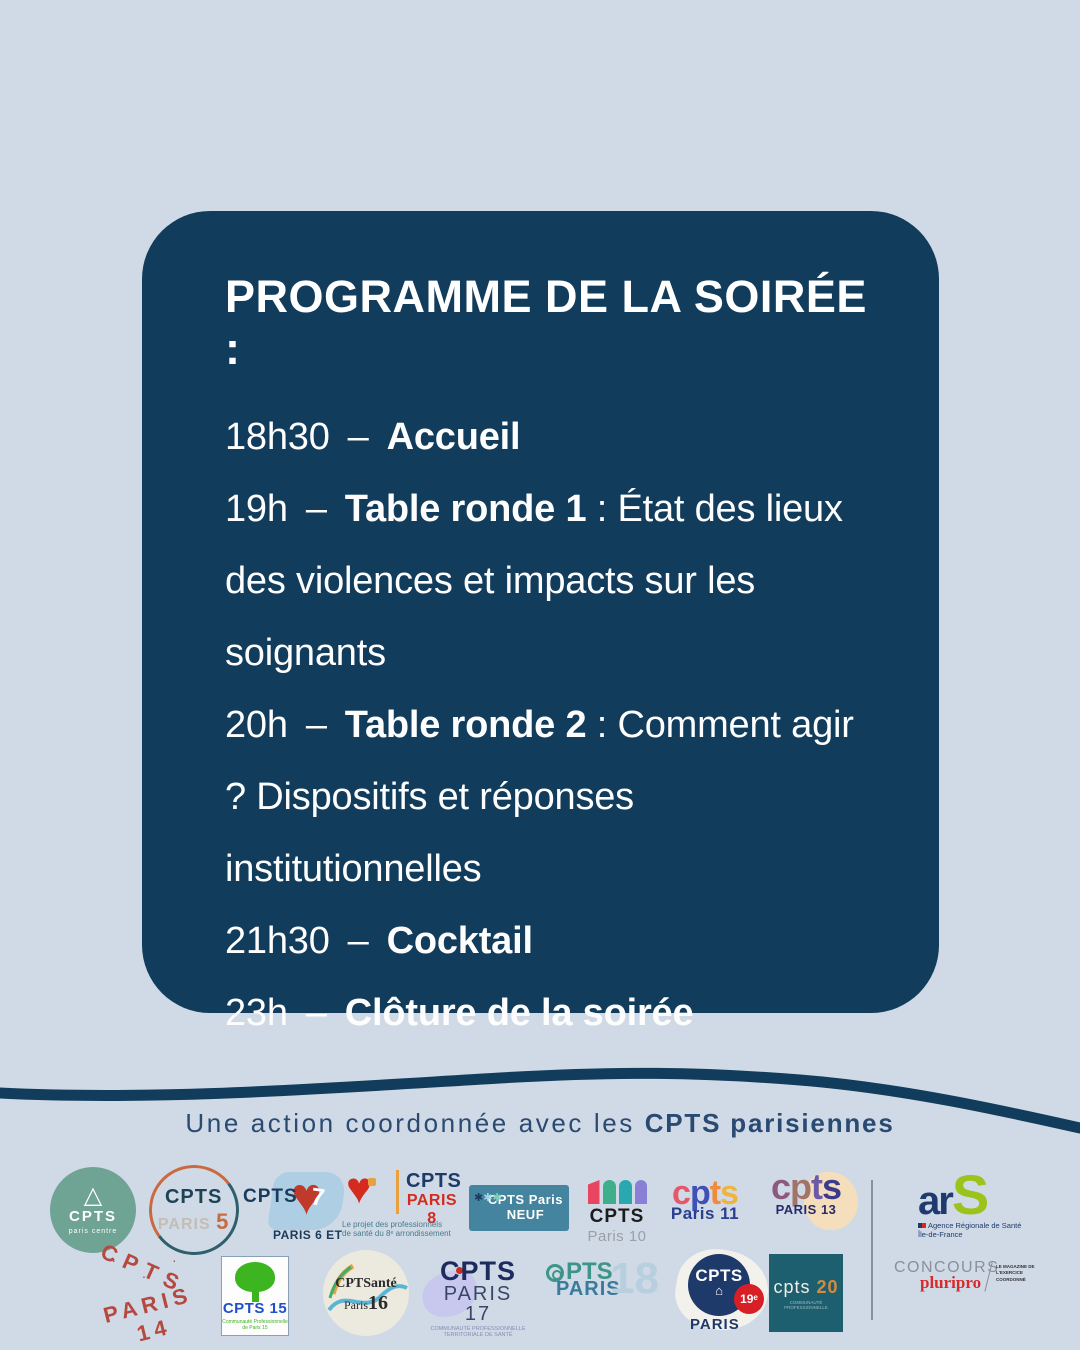 The width and height of the screenshot is (1080, 1350). Describe the element at coordinates (93, 1231) in the screenshot. I see `logo-subtext: paris centre` at that location.